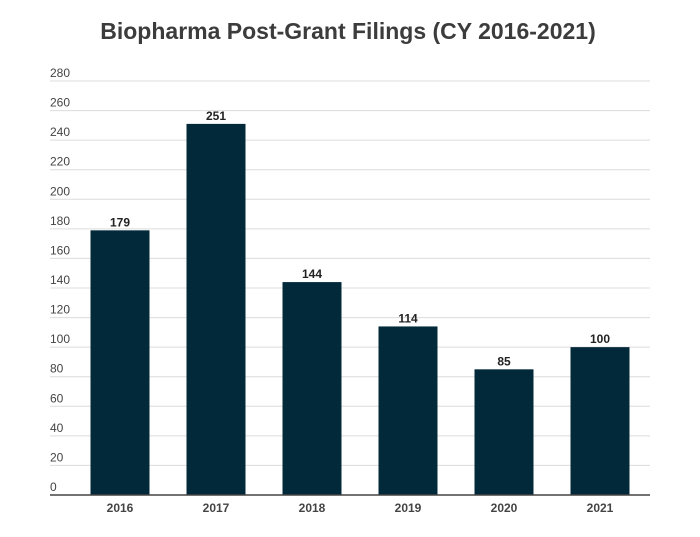  What do you see at coordinates (312, 508) in the screenshot?
I see `x-tick-label: 2018` at bounding box center [312, 508].